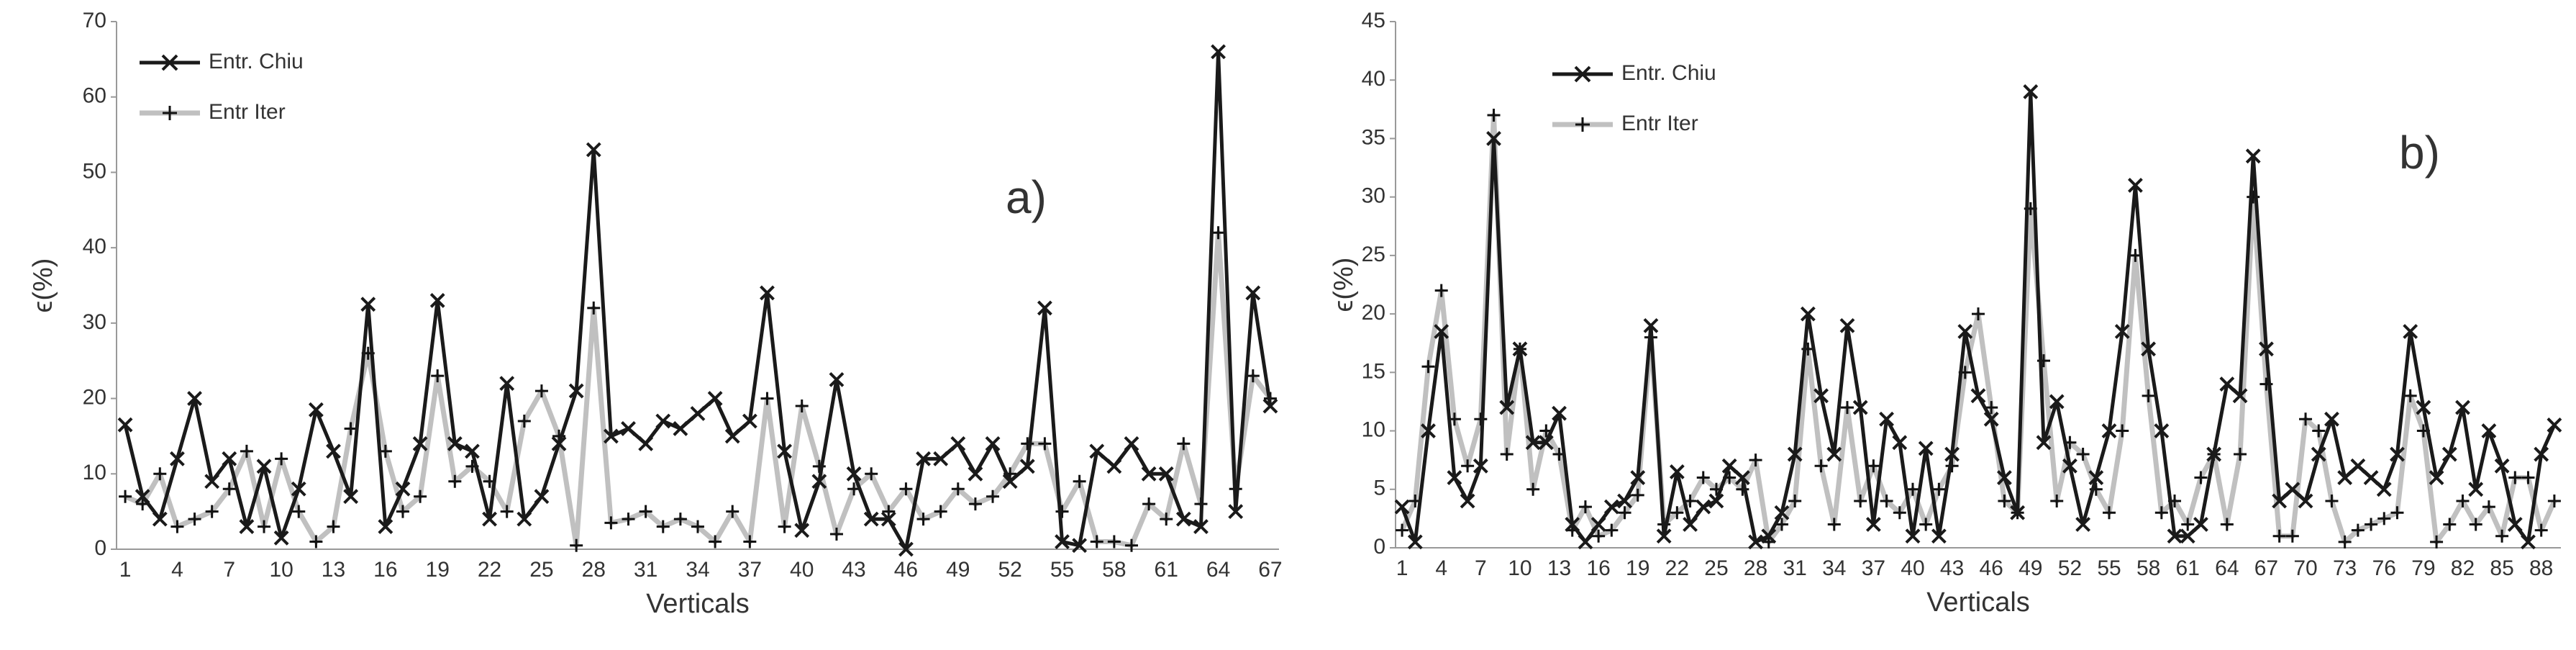  I want to click on x-tick-label: 28, so click(594, 570).